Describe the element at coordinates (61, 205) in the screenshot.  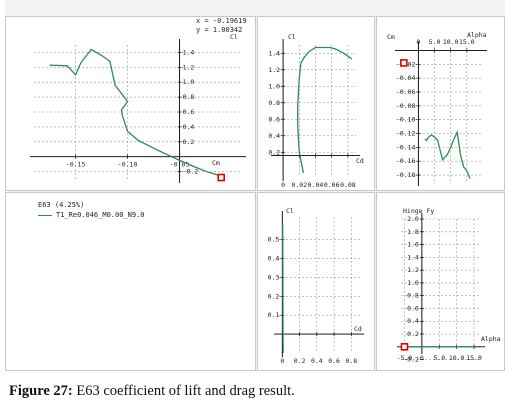
I see `legend-title: E63 (4.25%)` at that location.